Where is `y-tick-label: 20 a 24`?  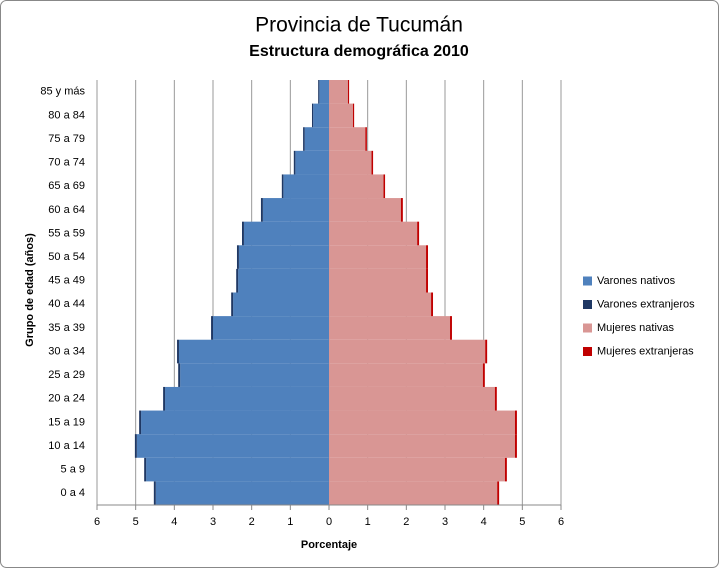 y-tick-label: 20 a 24 is located at coordinates (66, 399).